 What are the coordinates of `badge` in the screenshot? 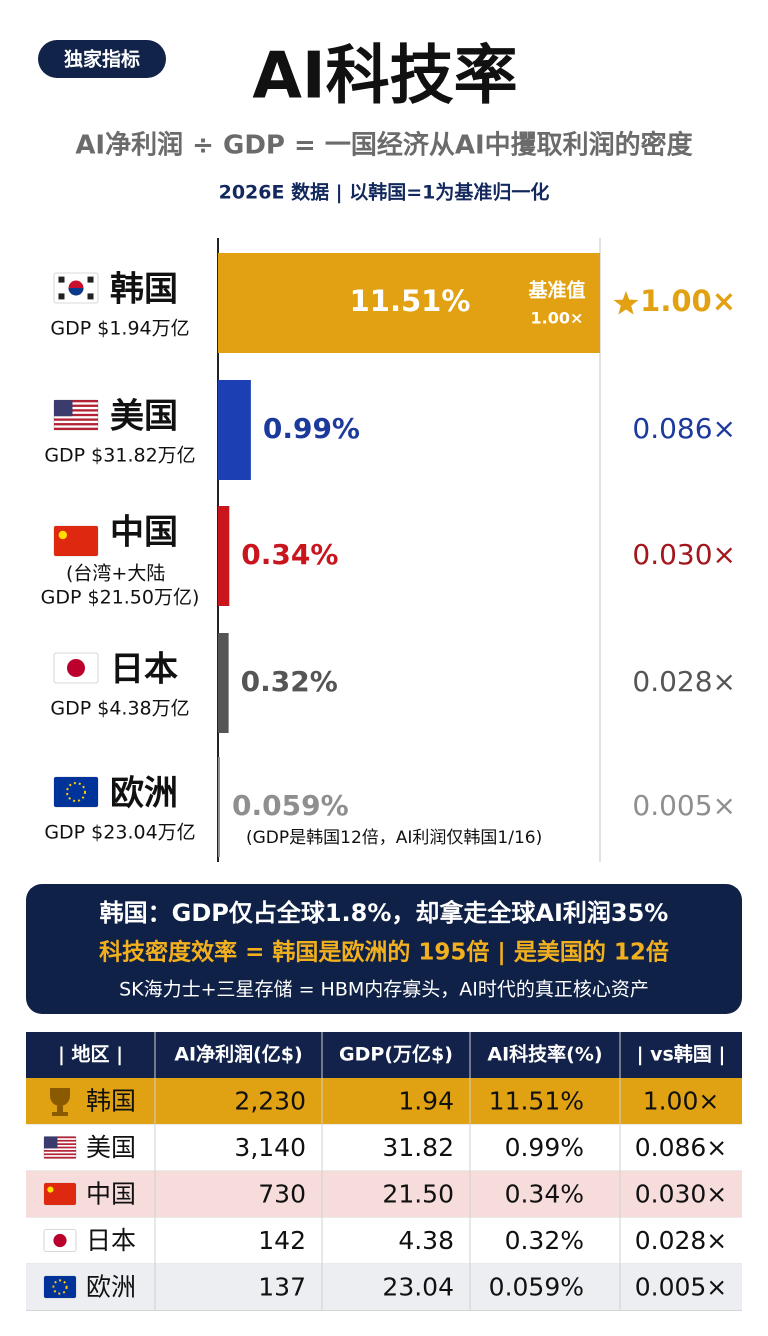 It's located at (102, 59).